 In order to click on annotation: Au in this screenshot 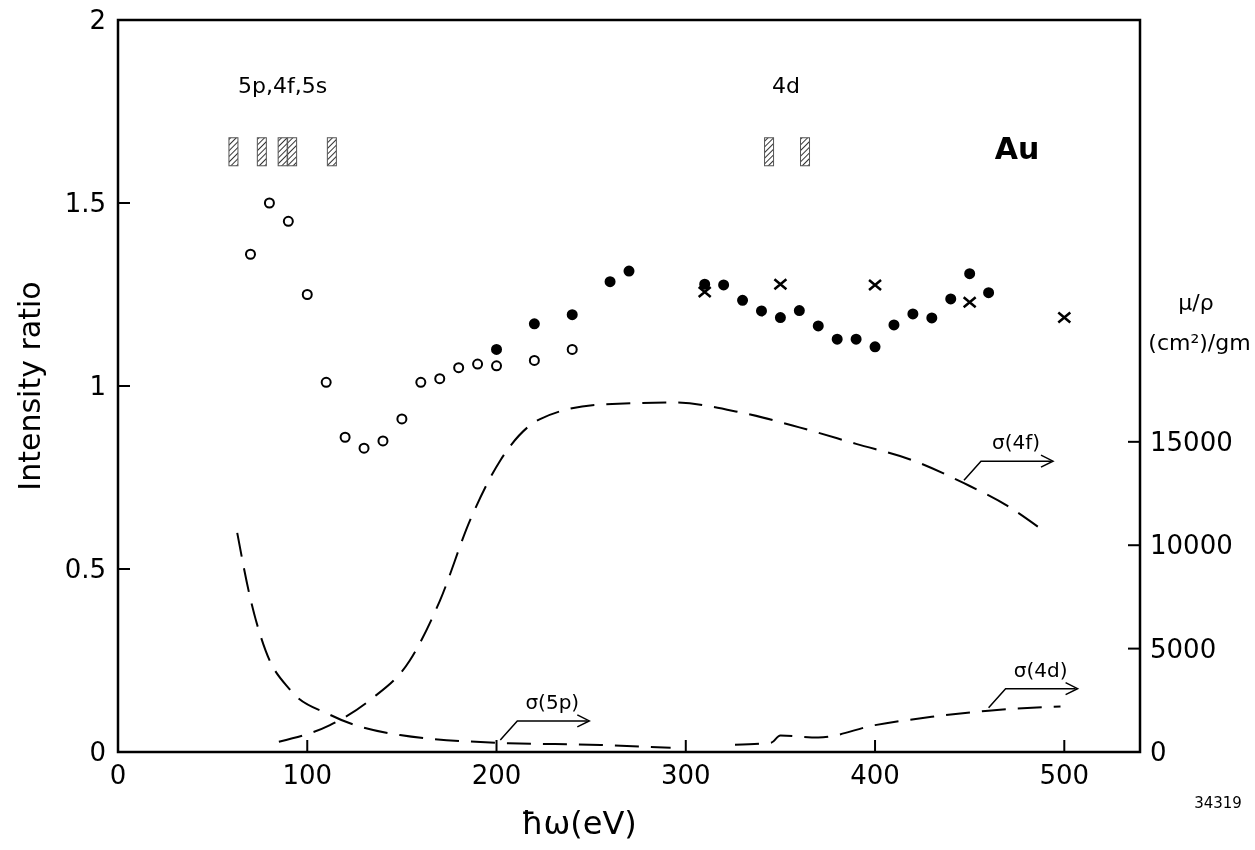, I will do `click(1017, 149)`.